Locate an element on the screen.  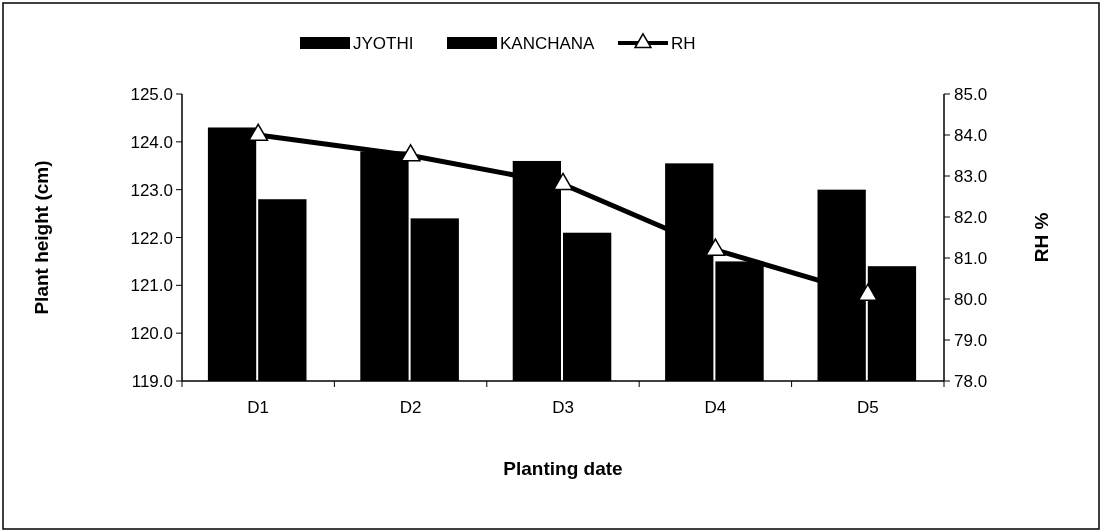
y-tick-label: 122.0 is located at coordinates (151, 238).